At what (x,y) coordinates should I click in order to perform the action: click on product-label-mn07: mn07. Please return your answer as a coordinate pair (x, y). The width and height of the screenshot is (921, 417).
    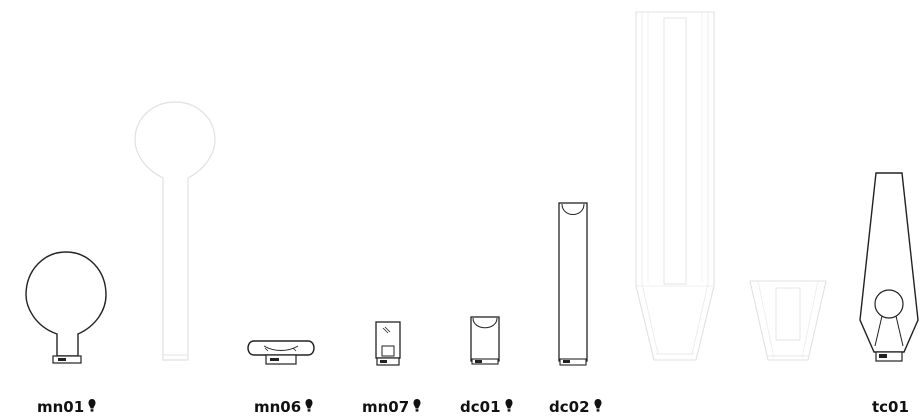
    Looking at the image, I should click on (391, 407).